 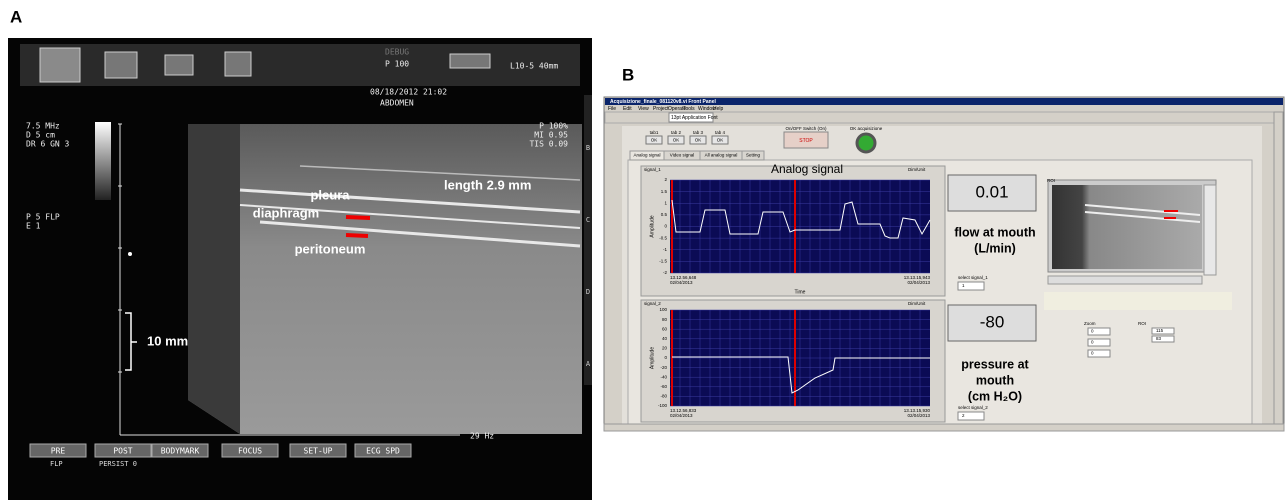 What do you see at coordinates (995, 364) in the screenshot?
I see `indicator-label: pressure at` at bounding box center [995, 364].